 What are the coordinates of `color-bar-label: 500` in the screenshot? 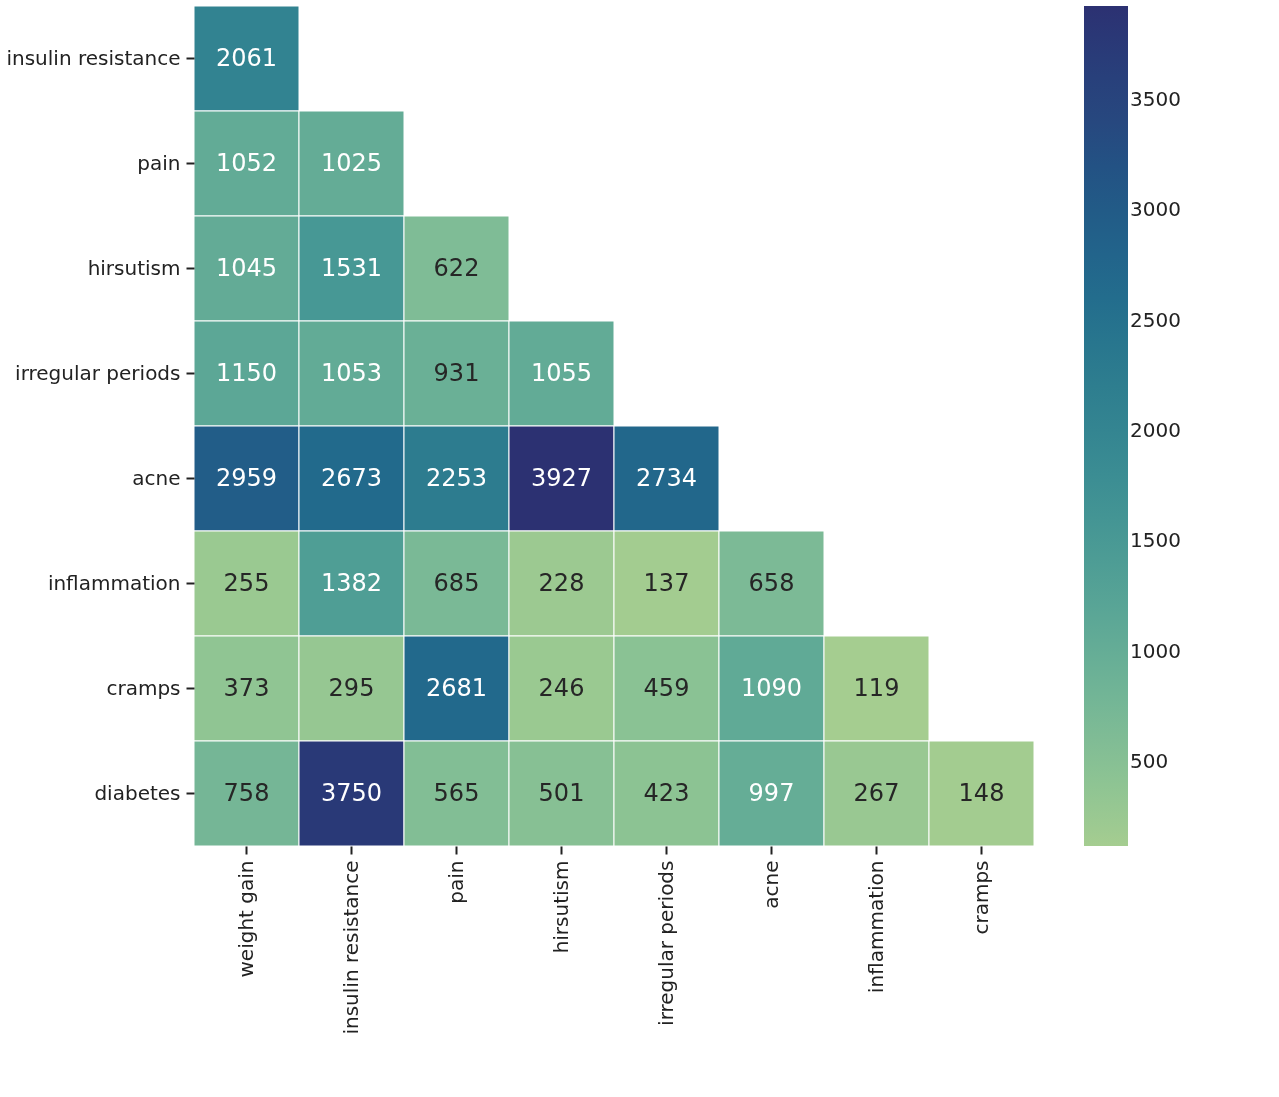 It's located at (1149, 760).